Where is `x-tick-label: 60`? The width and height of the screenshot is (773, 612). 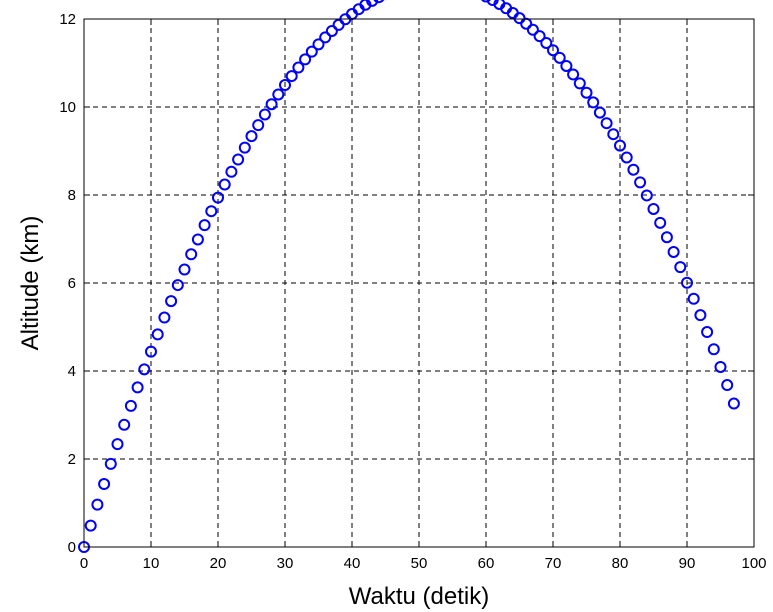
x-tick-label: 60 is located at coordinates (486, 563).